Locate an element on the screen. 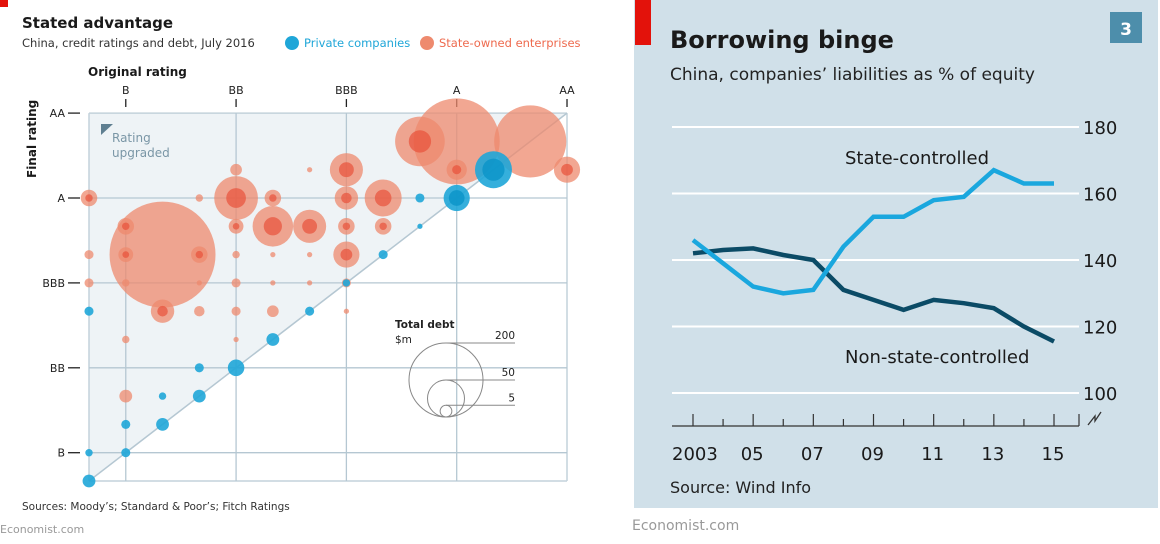  series-lines is located at coordinates (873, 255).